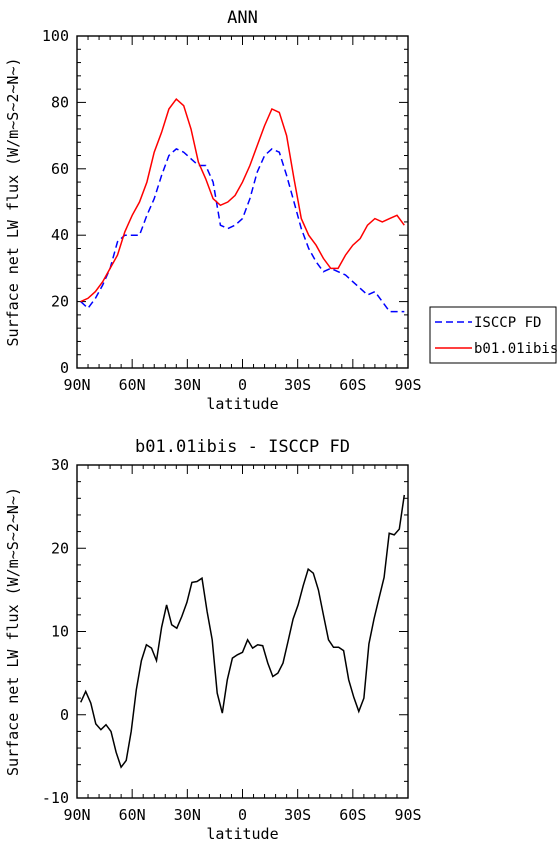 The height and width of the screenshot is (851, 560). What do you see at coordinates (242, 447) in the screenshot?
I see `chart-title: b01.01ibis - ISCCP FD` at bounding box center [242, 447].